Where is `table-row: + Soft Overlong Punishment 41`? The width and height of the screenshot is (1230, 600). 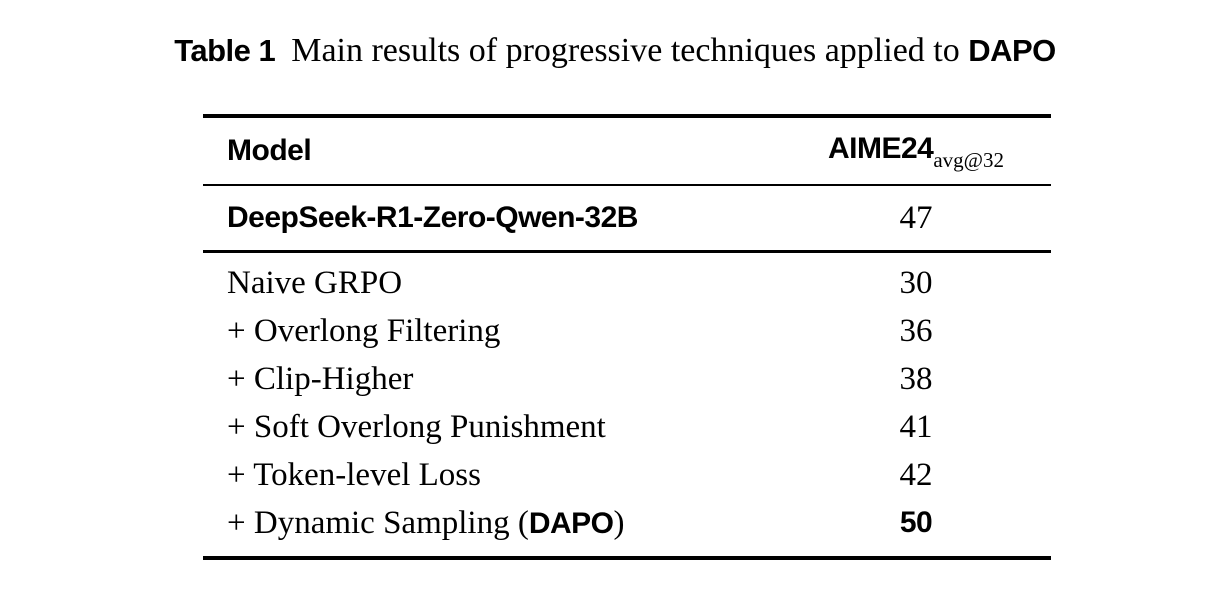
table-row: + Soft Overlong Punishment 41 is located at coordinates (627, 427).